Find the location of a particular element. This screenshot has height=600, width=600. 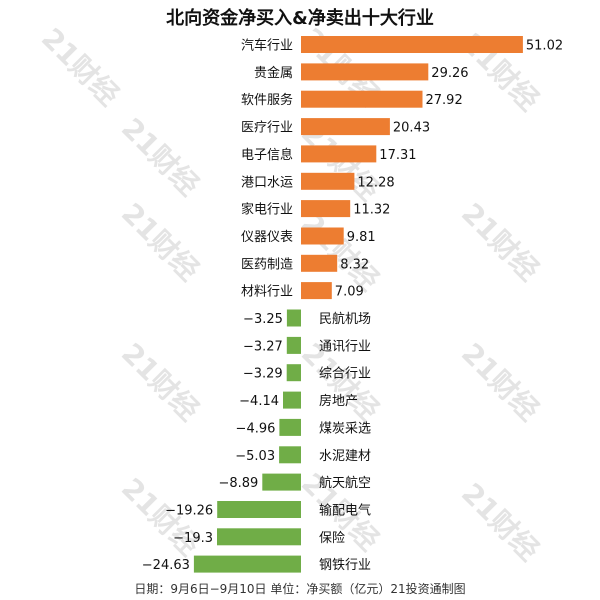

value-label-7: 9.81 is located at coordinates (361, 237).